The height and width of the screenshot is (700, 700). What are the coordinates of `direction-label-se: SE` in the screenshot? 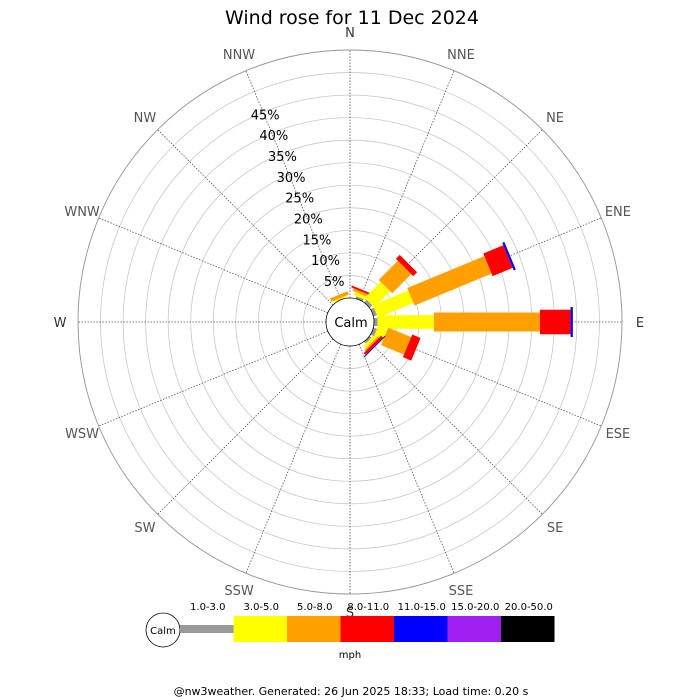 It's located at (555, 528).